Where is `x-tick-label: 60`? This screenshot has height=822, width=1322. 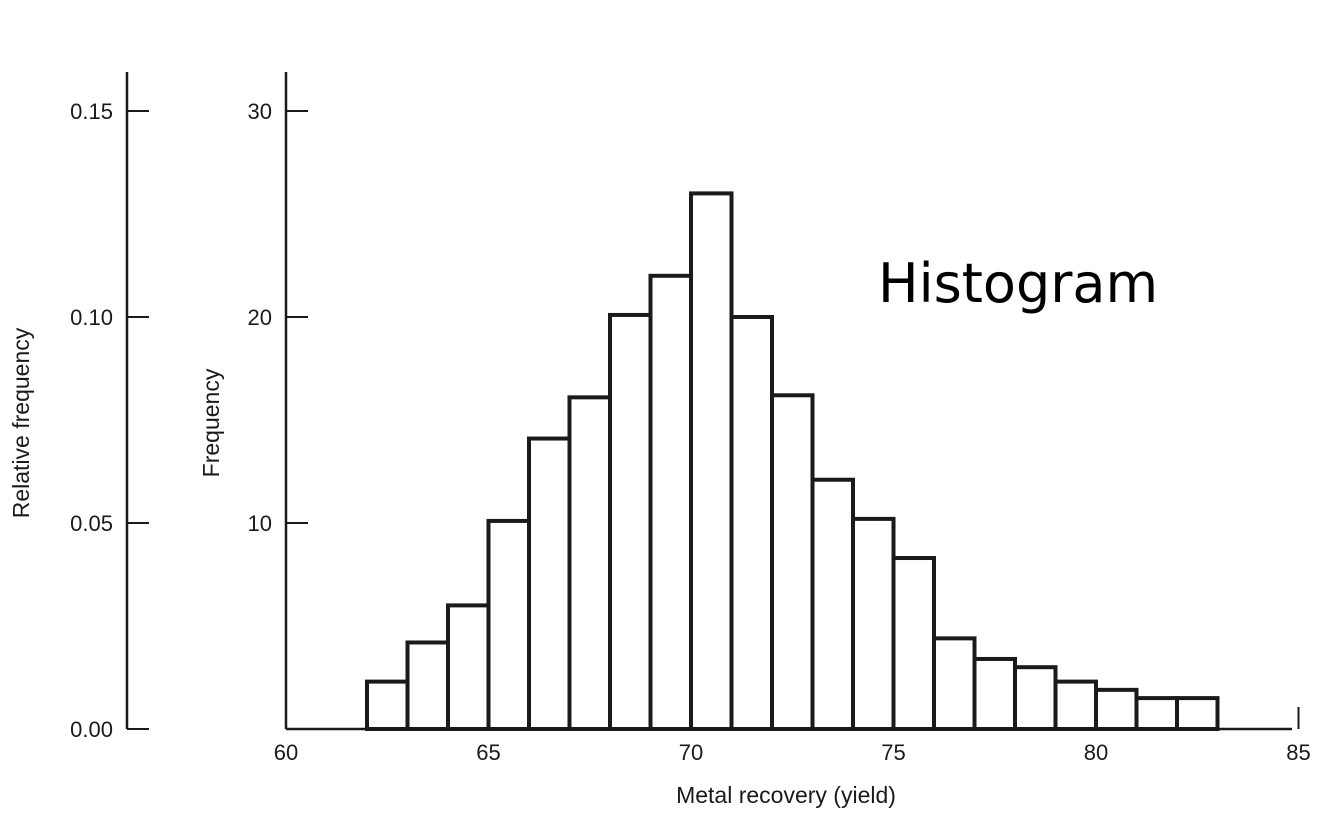
x-tick-label: 60 is located at coordinates (286, 752).